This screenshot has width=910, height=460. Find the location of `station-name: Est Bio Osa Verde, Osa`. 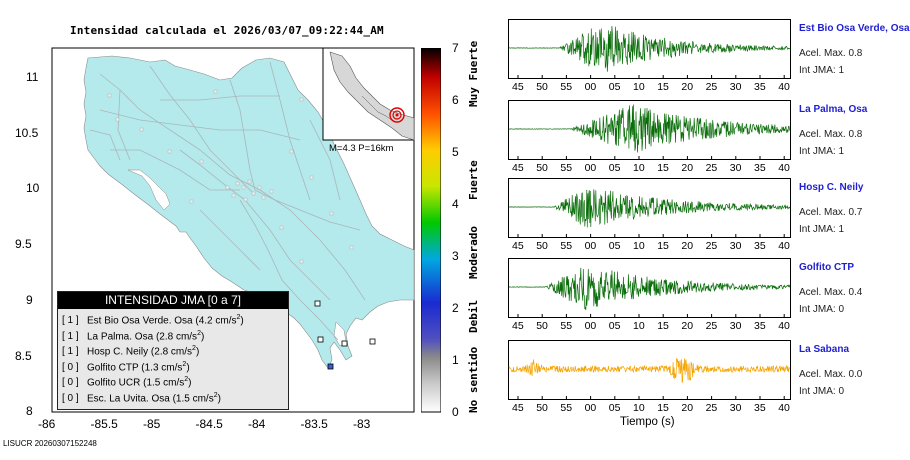

station-name: Est Bio Osa Verde, Osa is located at coordinates (854, 28).